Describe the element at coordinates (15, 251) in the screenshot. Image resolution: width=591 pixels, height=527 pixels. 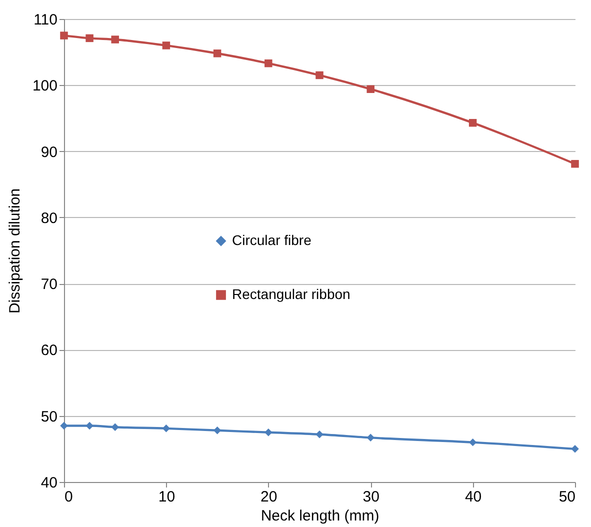
I see `y-axis-title: Dissipation dilution` at that location.